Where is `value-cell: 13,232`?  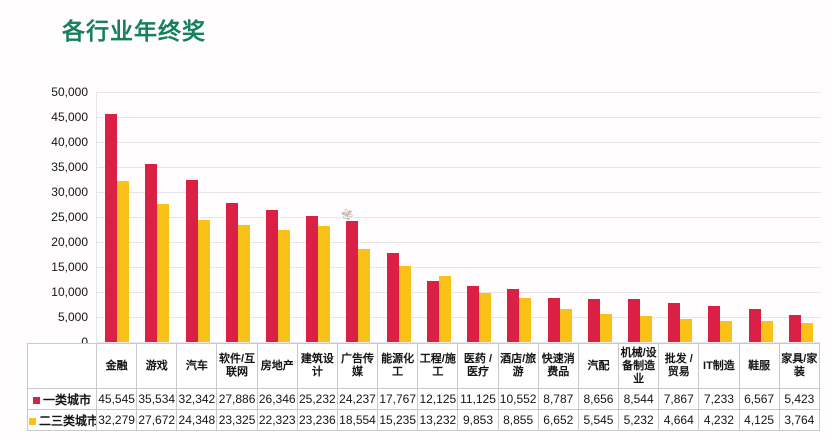 value-cell: 13,232 is located at coordinates (438, 420).